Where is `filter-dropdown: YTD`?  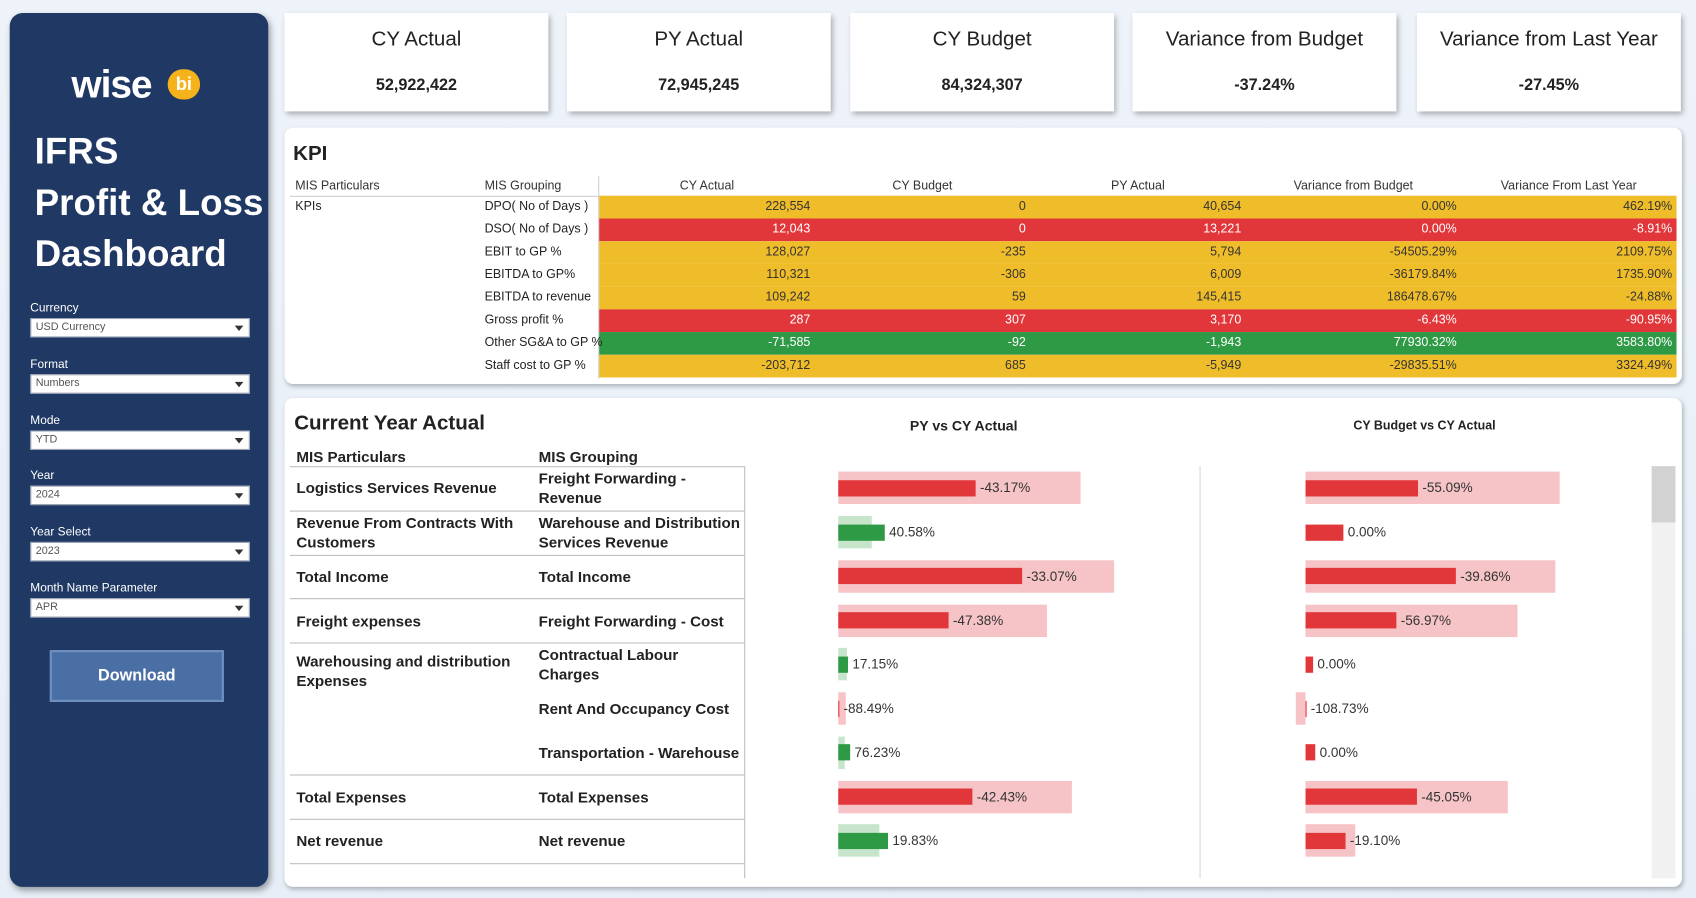 filter-dropdown: YTD is located at coordinates (140, 440).